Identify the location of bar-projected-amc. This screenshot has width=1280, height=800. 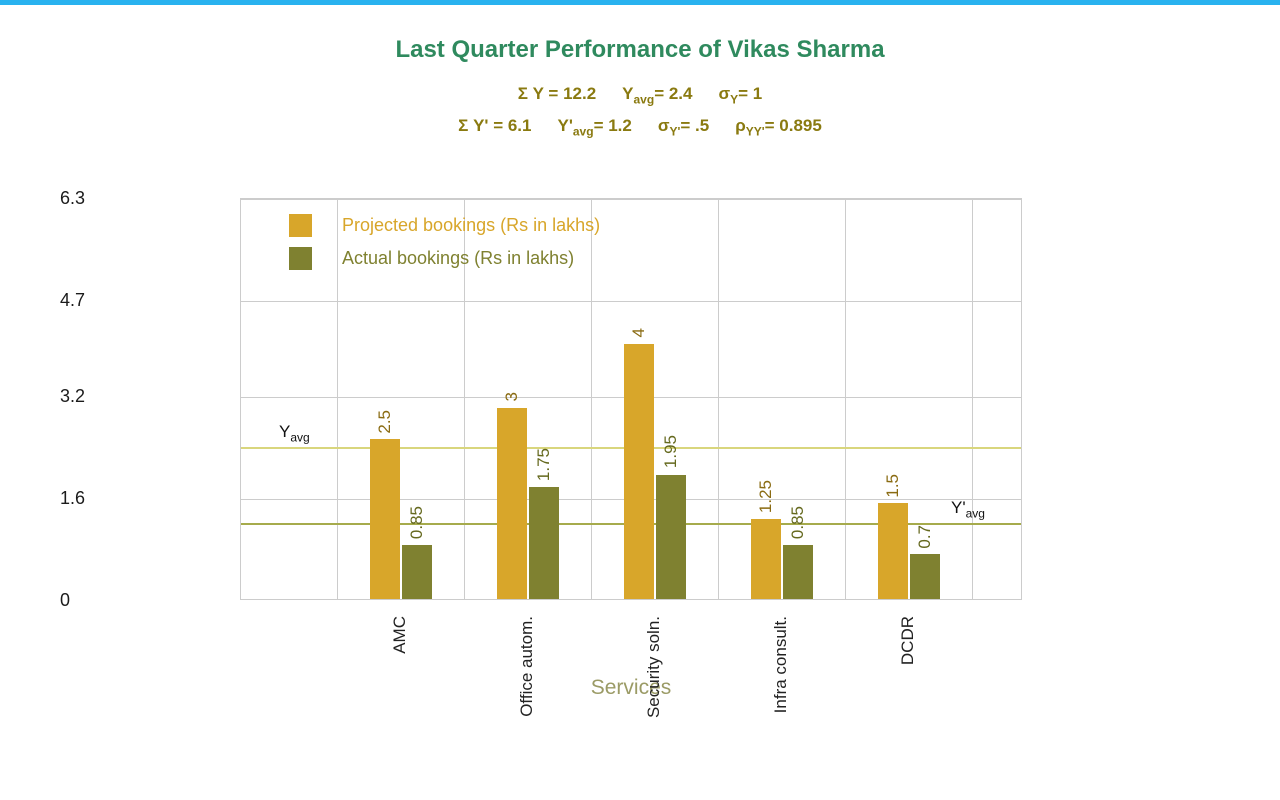
(384, 519).